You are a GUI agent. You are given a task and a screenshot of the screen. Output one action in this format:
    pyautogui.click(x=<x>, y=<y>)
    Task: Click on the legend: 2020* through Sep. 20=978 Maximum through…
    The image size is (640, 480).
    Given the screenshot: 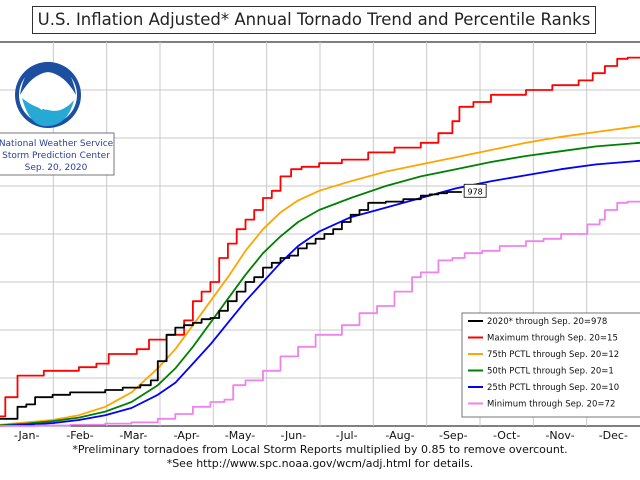 What is the action you would take?
    pyautogui.click(x=550, y=365)
    